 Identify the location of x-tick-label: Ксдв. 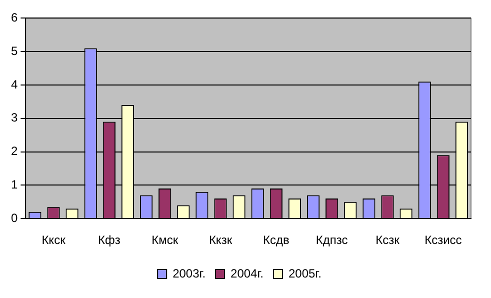
(276, 240).